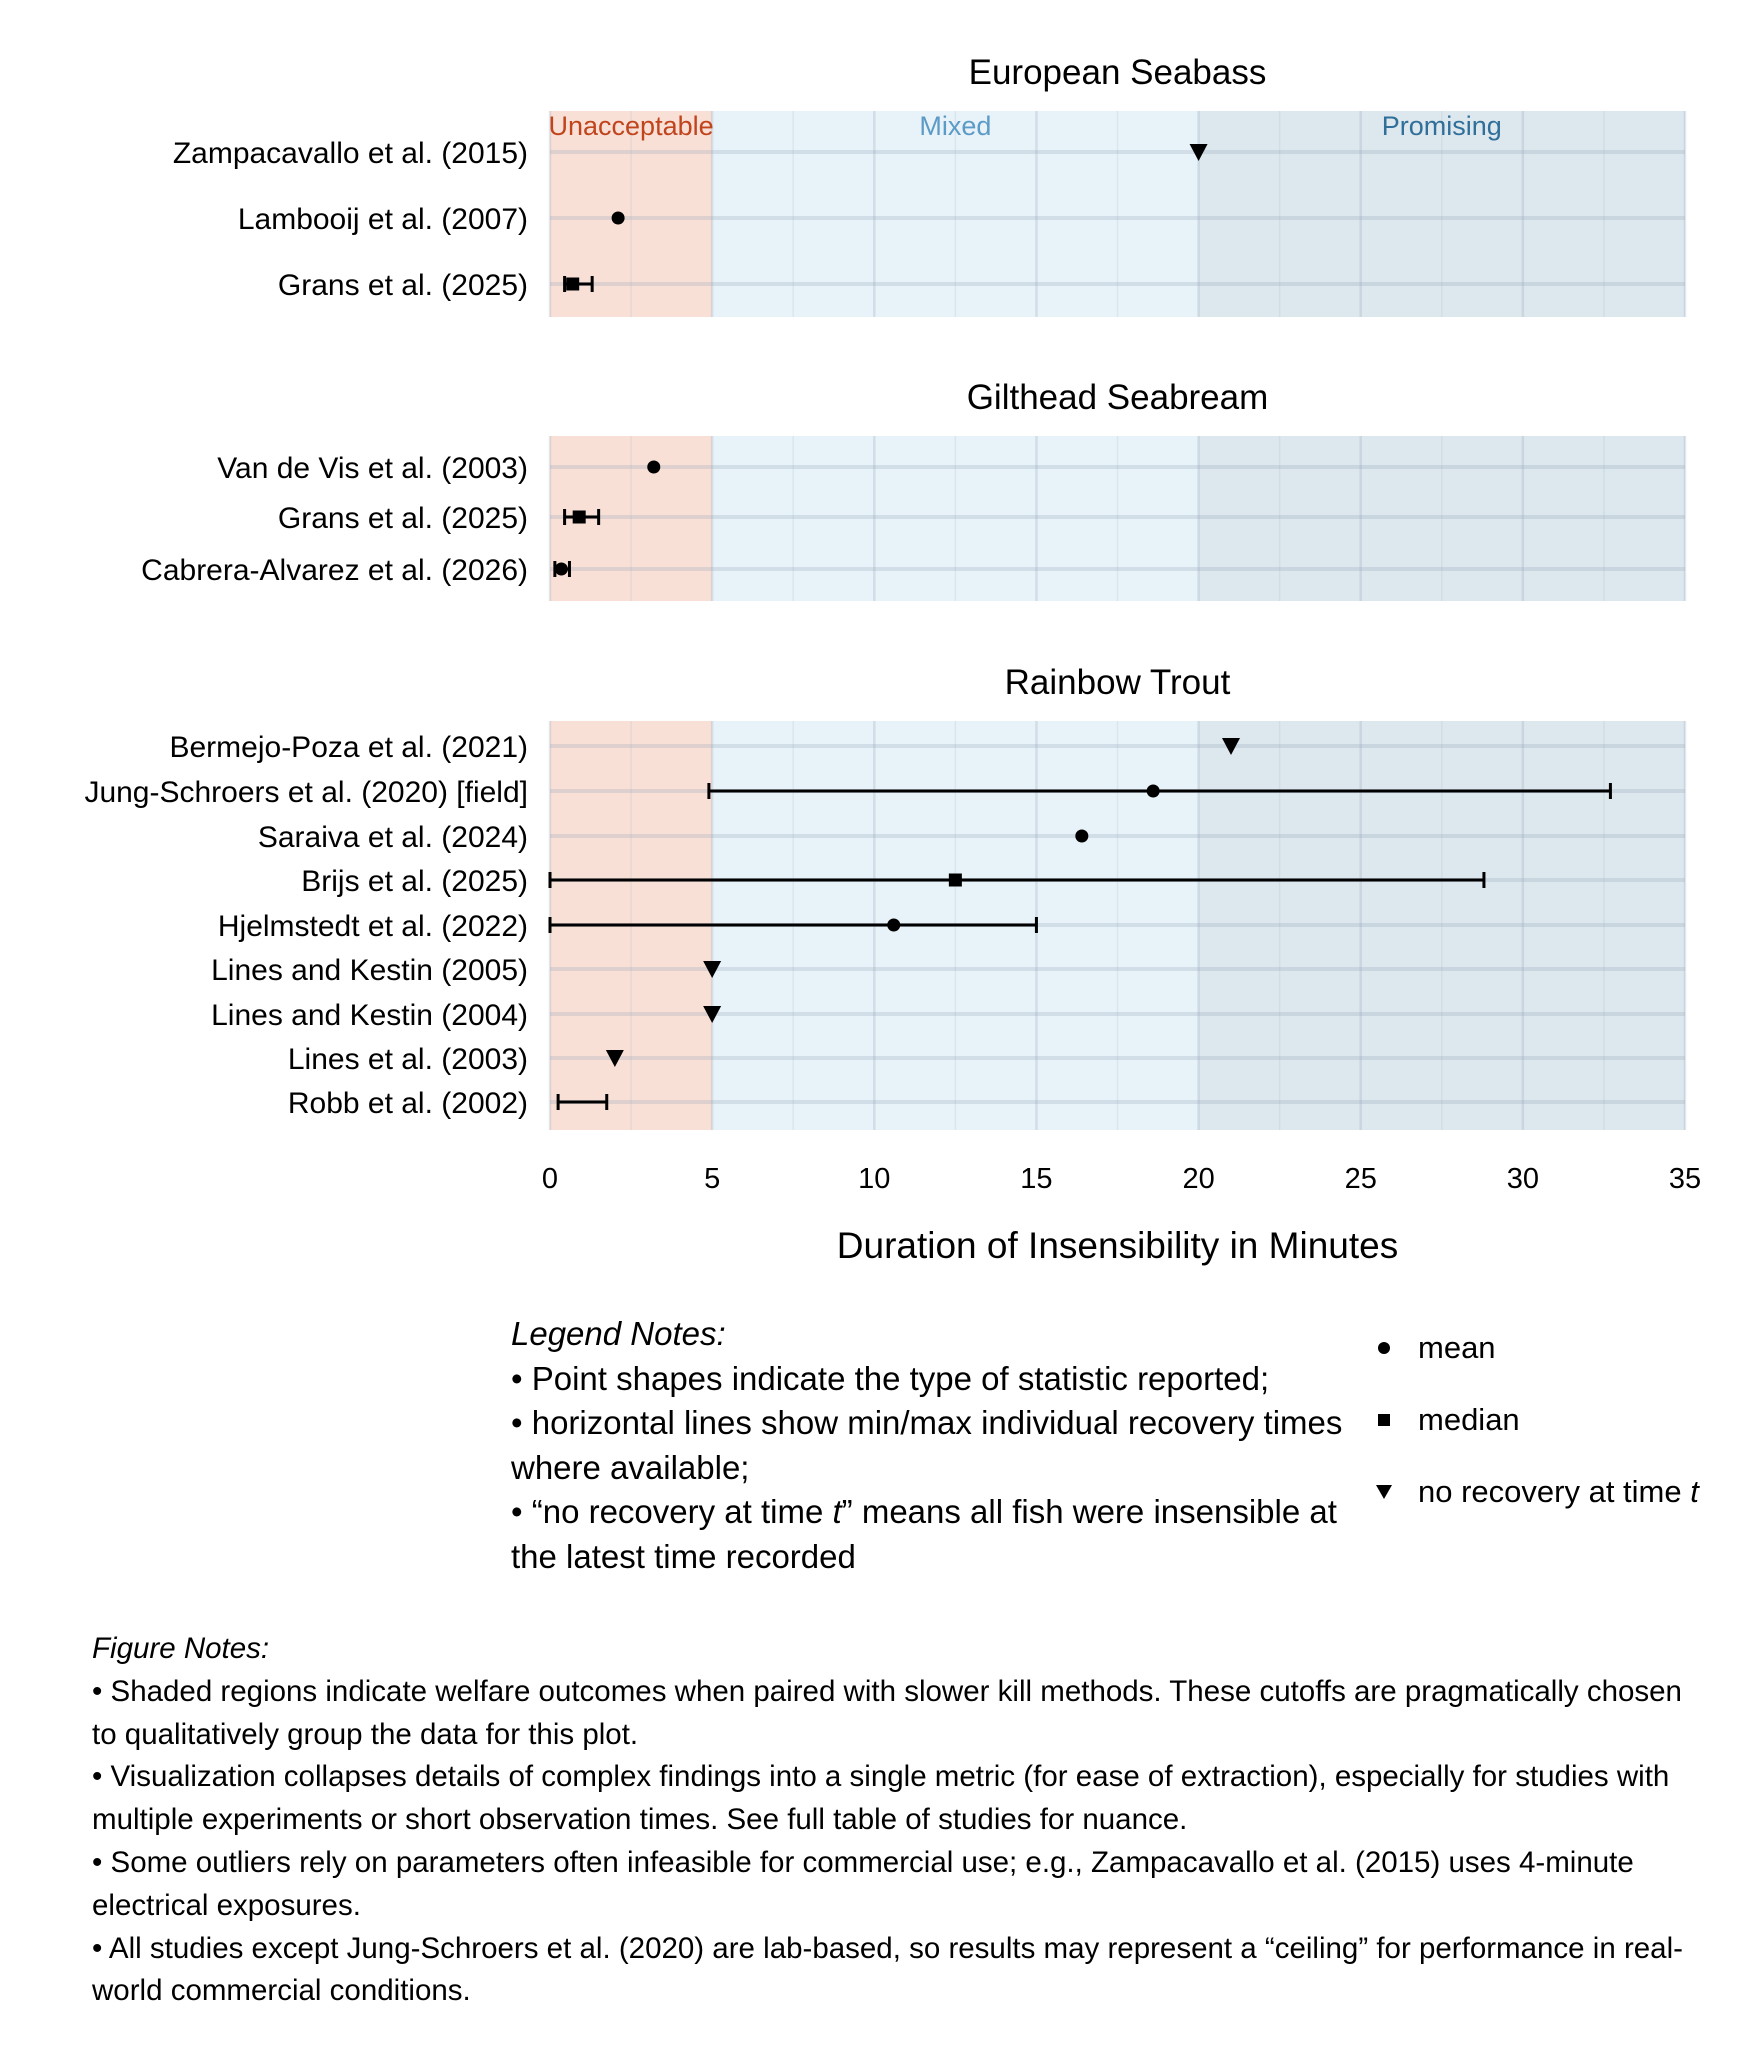 Image resolution: width=1755 pixels, height=2047 pixels. What do you see at coordinates (1457, 1347) in the screenshot?
I see `legend-label: mean` at bounding box center [1457, 1347].